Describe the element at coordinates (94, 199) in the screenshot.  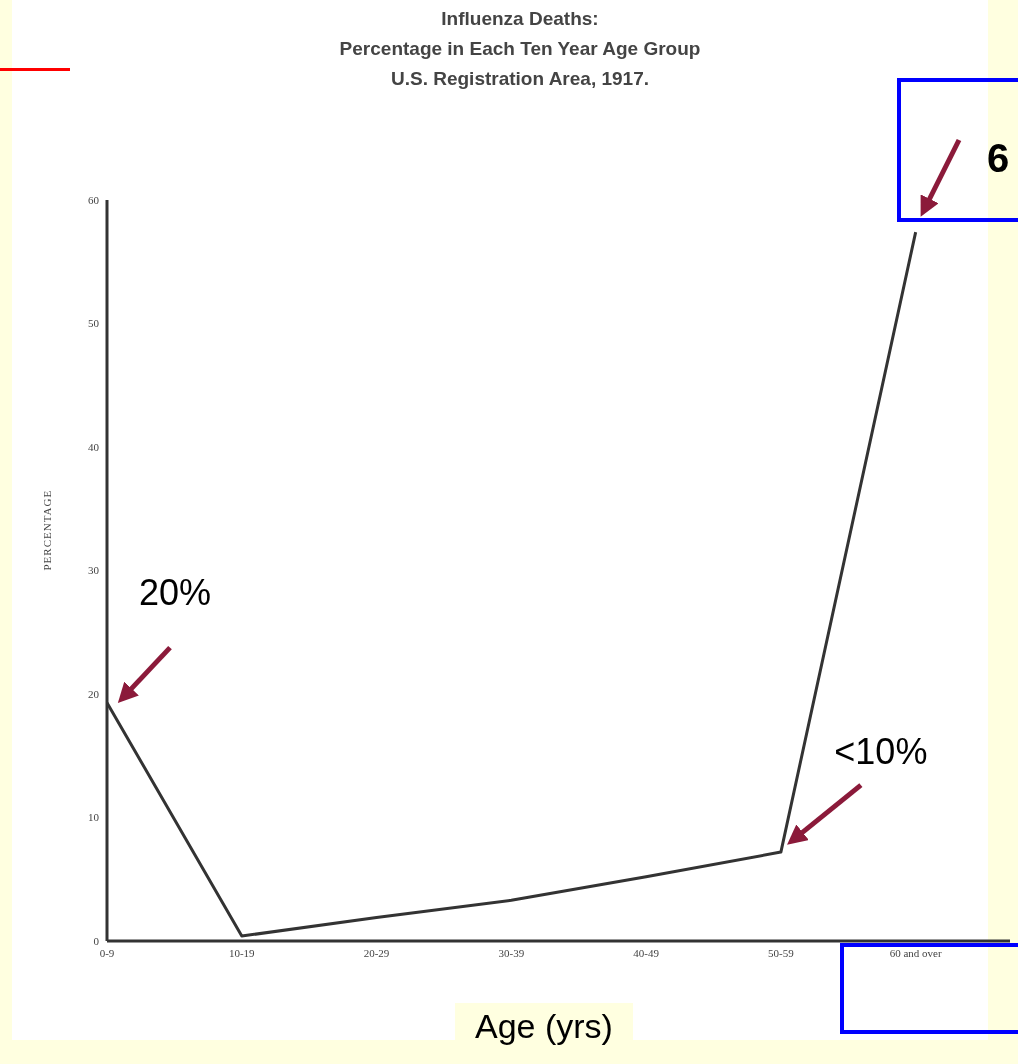
I see `y-tick-label: 60` at that location.